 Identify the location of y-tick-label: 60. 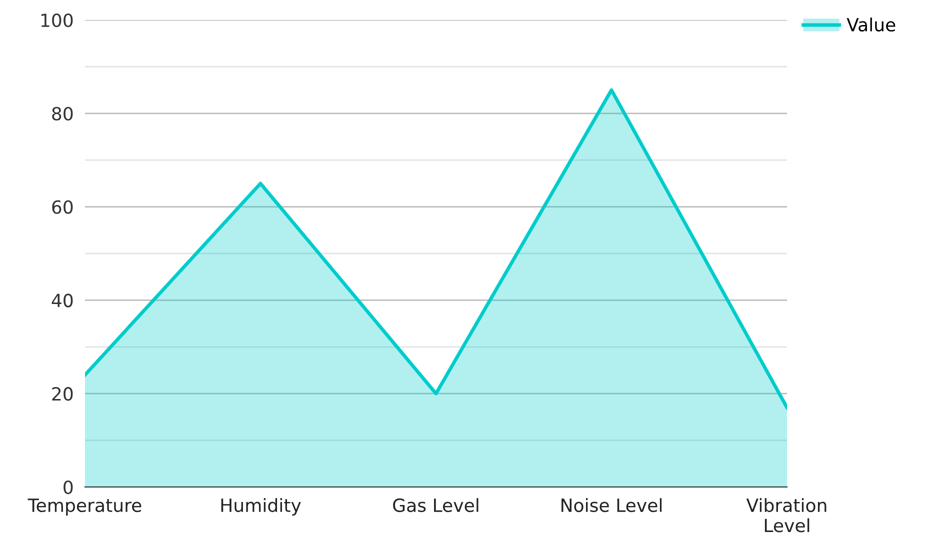
(62, 207).